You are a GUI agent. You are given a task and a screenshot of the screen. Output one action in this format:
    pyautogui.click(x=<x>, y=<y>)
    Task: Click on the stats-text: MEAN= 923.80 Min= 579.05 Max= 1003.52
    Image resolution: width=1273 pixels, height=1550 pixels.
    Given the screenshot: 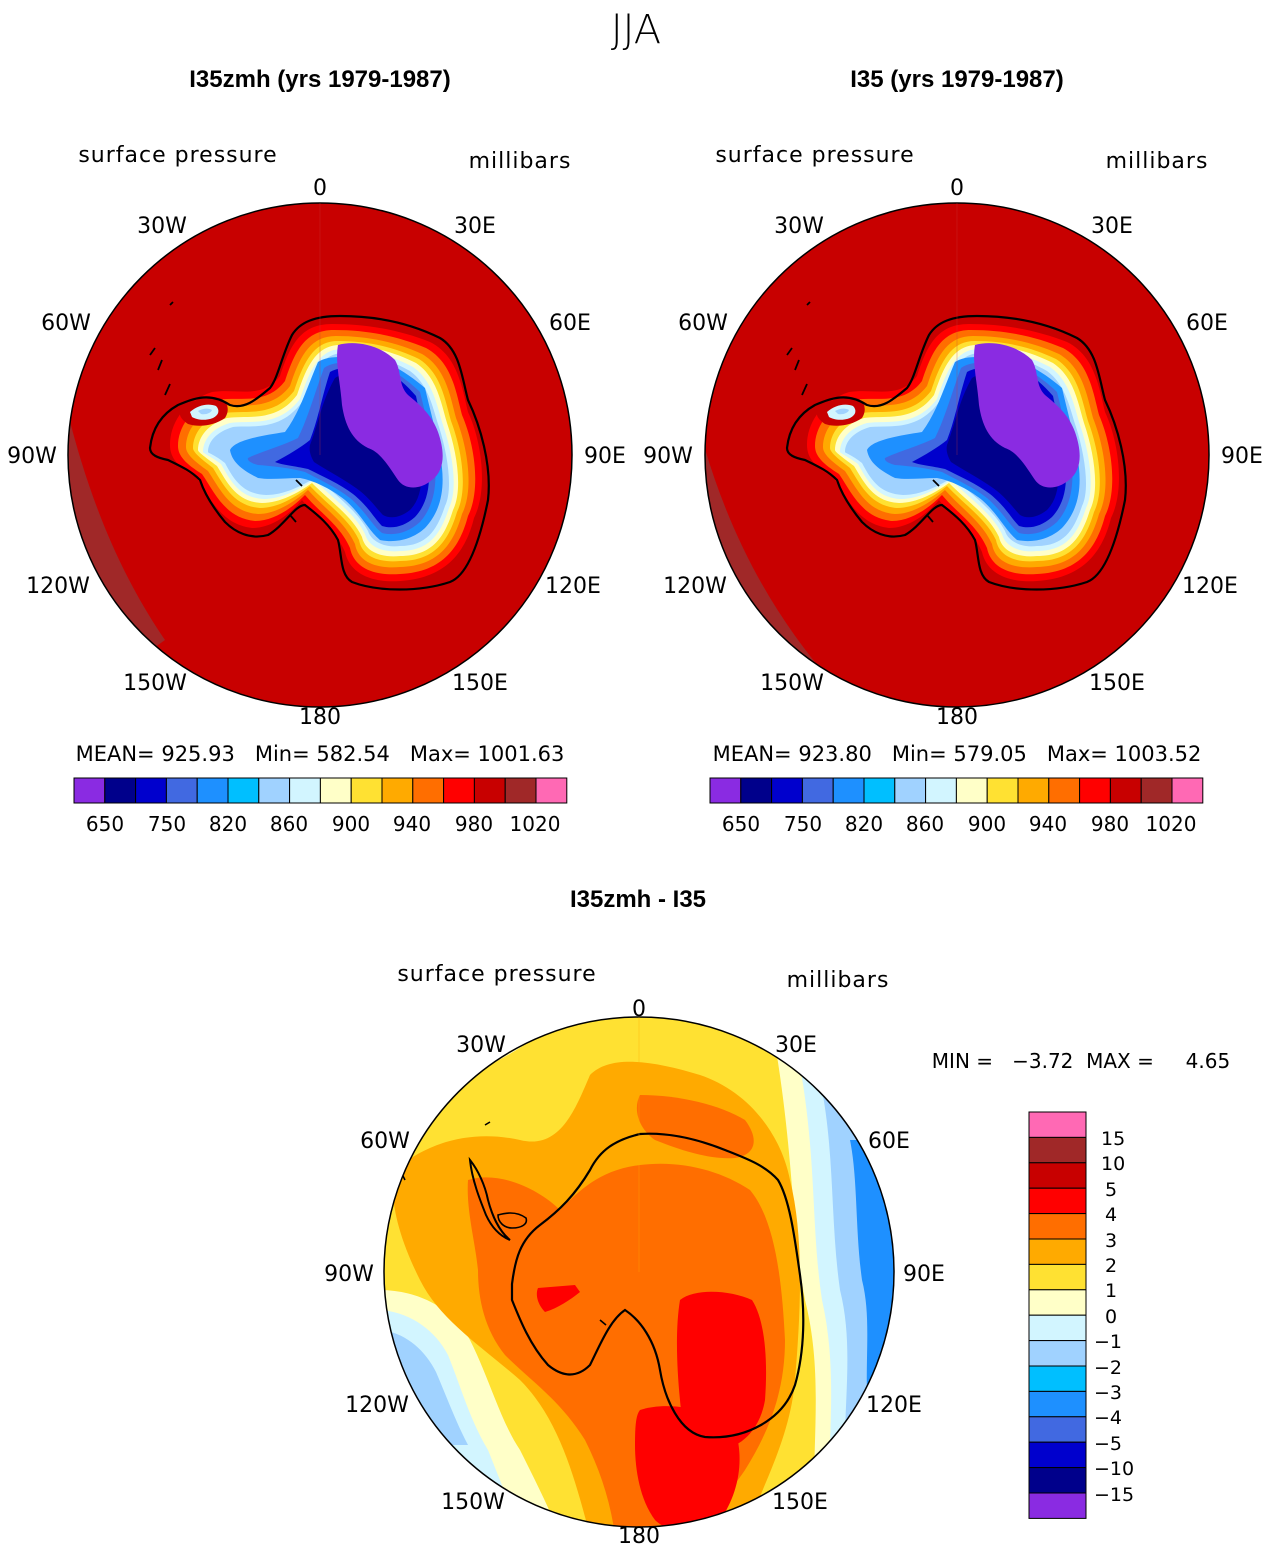 What is the action you would take?
    pyautogui.click(x=957, y=754)
    